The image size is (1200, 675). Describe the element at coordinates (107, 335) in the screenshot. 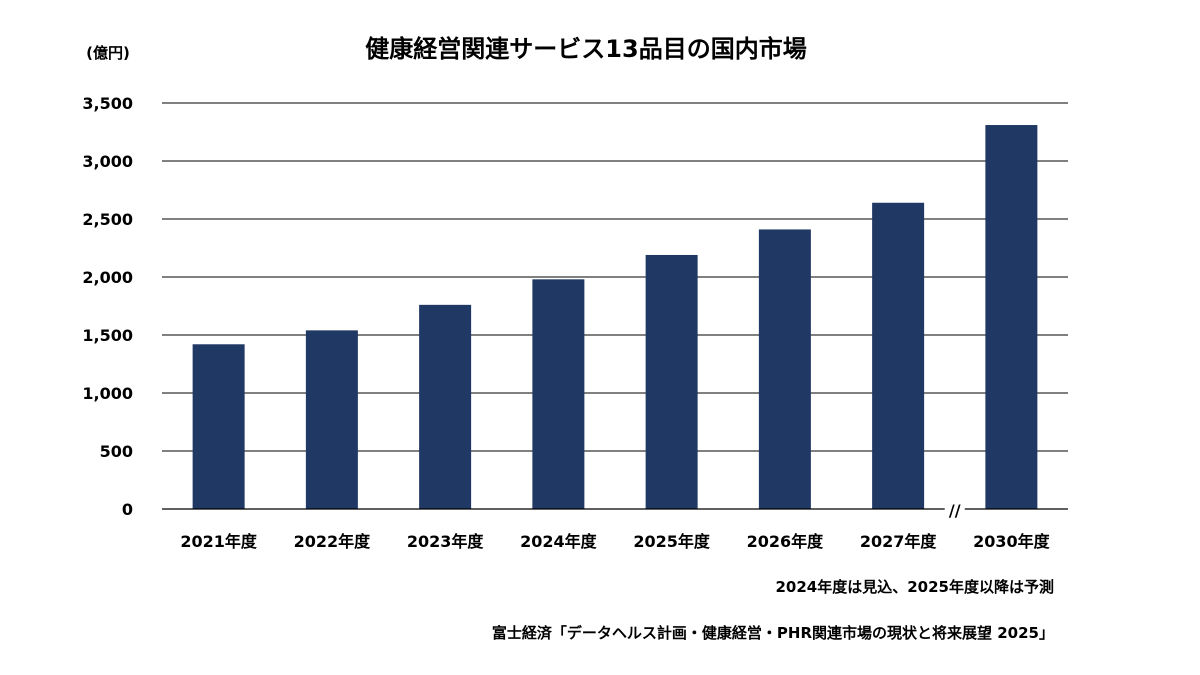

I see `y-tick-label: 1,500` at that location.